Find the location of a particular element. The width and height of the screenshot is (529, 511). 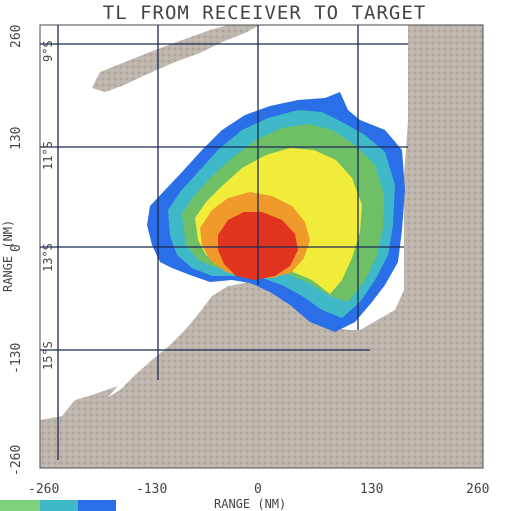

legend-swatch-blue is located at coordinates (97, 505).